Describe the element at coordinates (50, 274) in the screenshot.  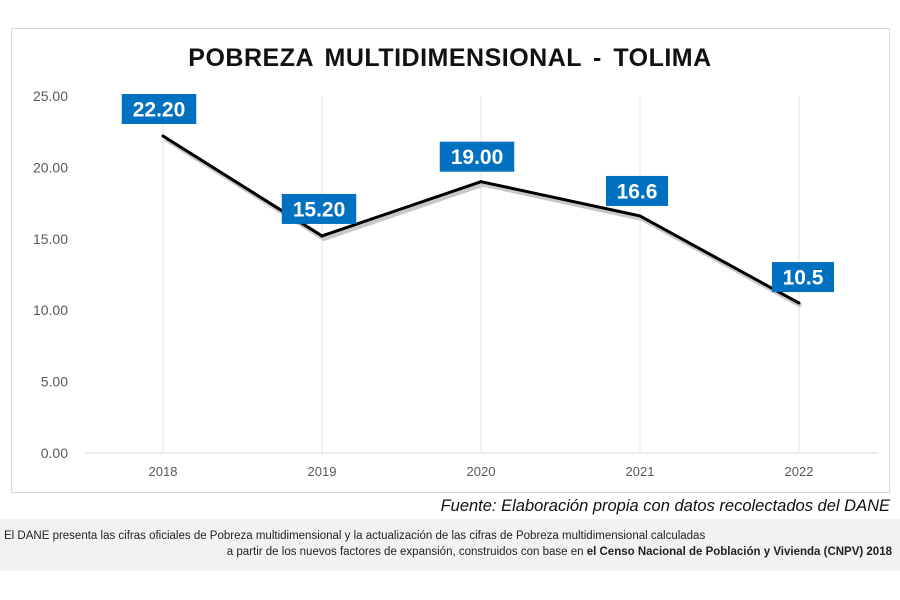
I see `y-axis: 0.00 5.00 10.00 15.00 20.00 25.00` at that location.